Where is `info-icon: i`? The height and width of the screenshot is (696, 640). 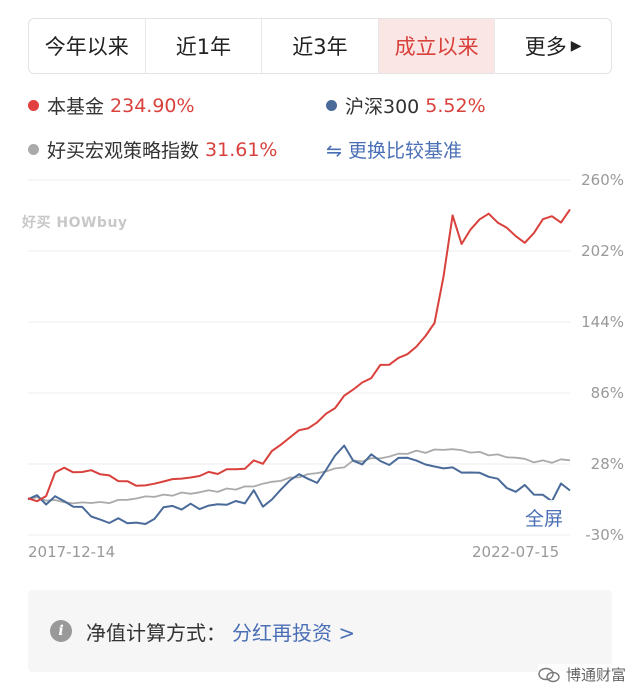 info-icon: i is located at coordinates (61, 631).